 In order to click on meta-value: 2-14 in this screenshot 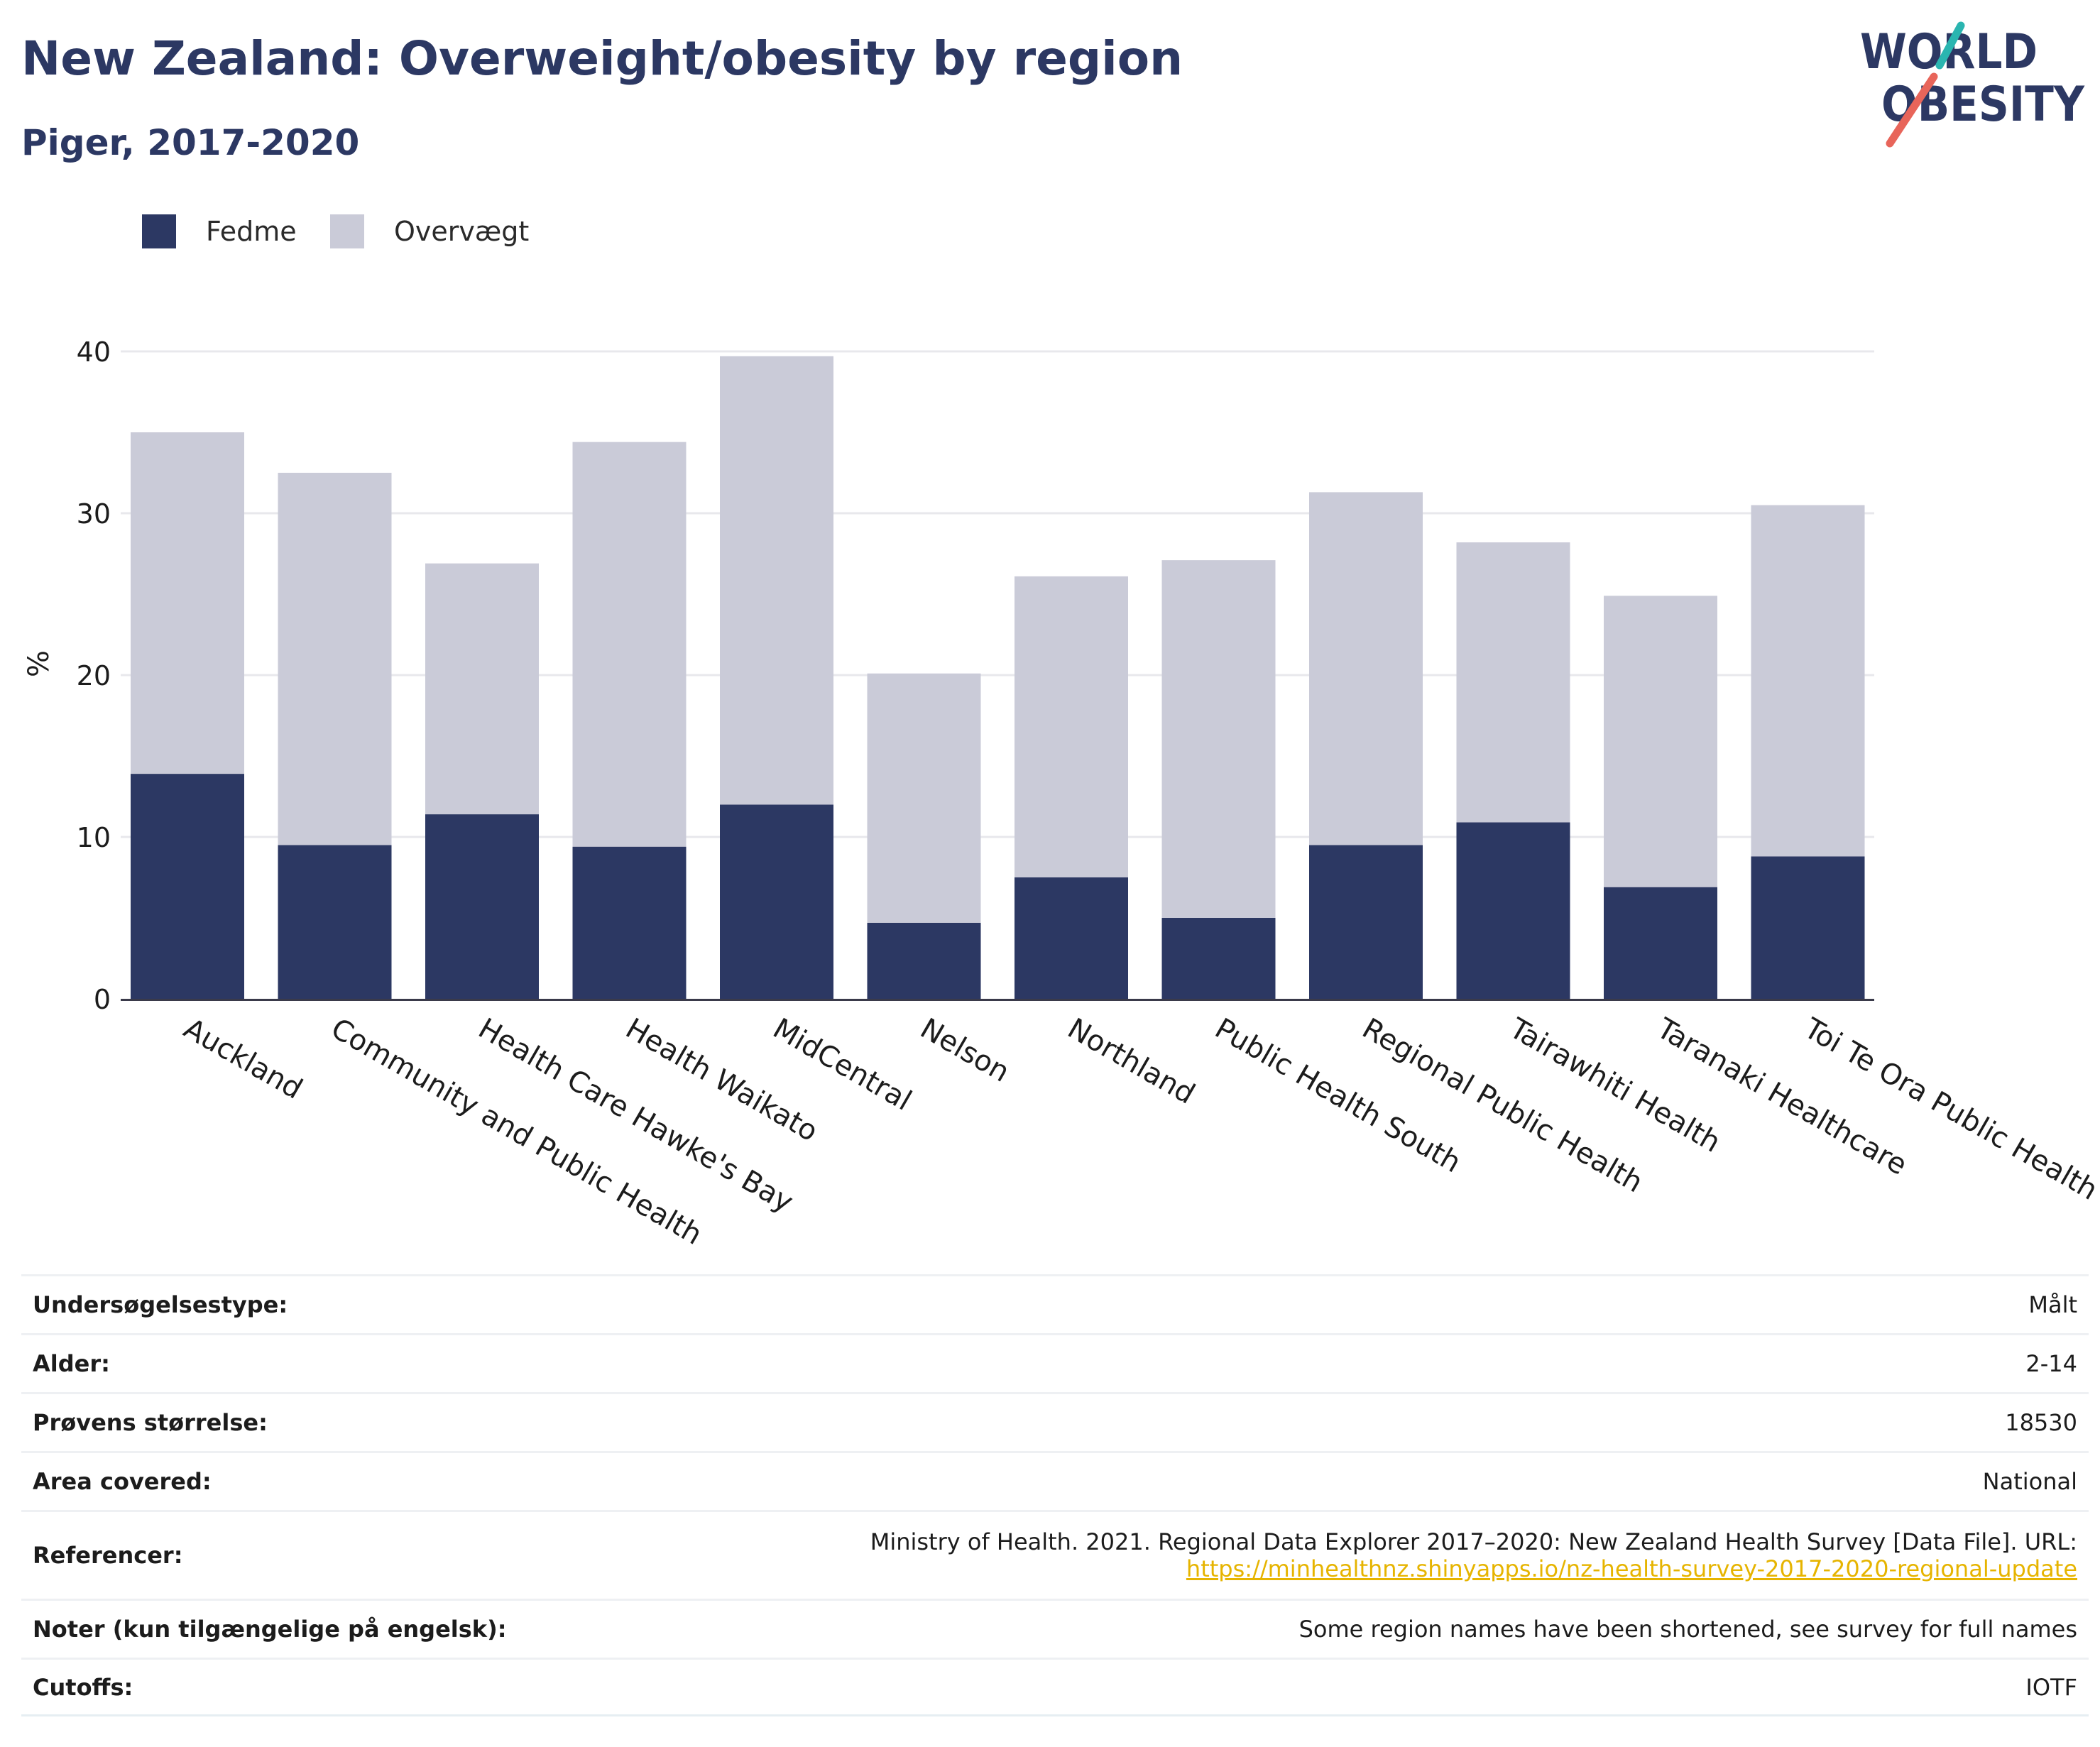, I will do `click(2051, 1363)`.